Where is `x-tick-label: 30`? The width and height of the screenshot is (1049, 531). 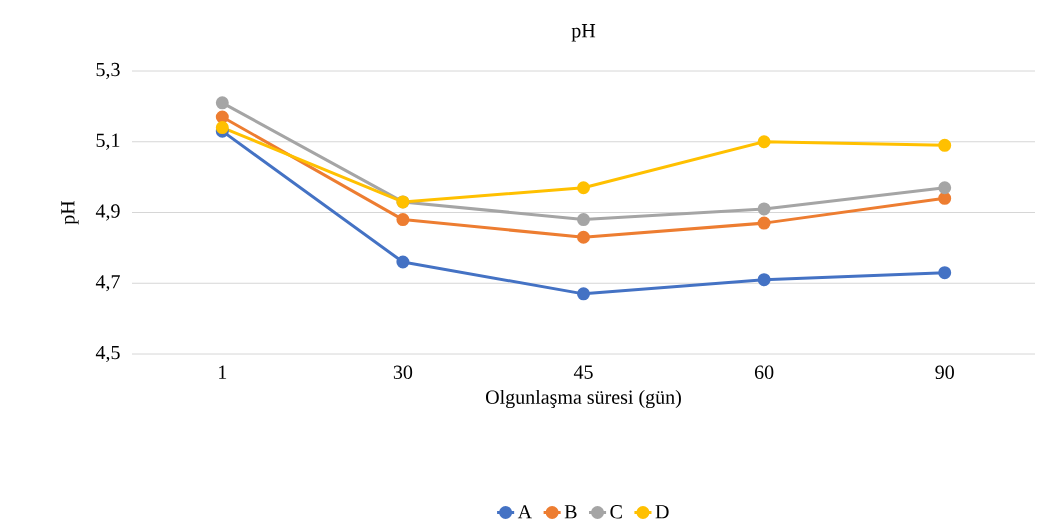
x-tick-label: 30 is located at coordinates (403, 372).